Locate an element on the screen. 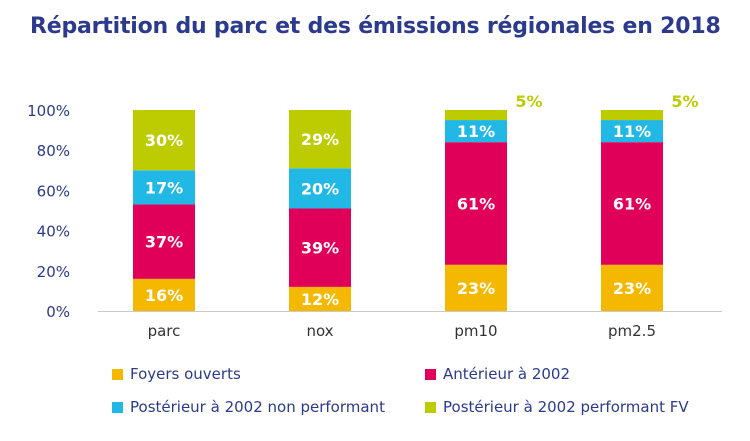  y-tick-label: 80% is located at coordinates (53, 151).